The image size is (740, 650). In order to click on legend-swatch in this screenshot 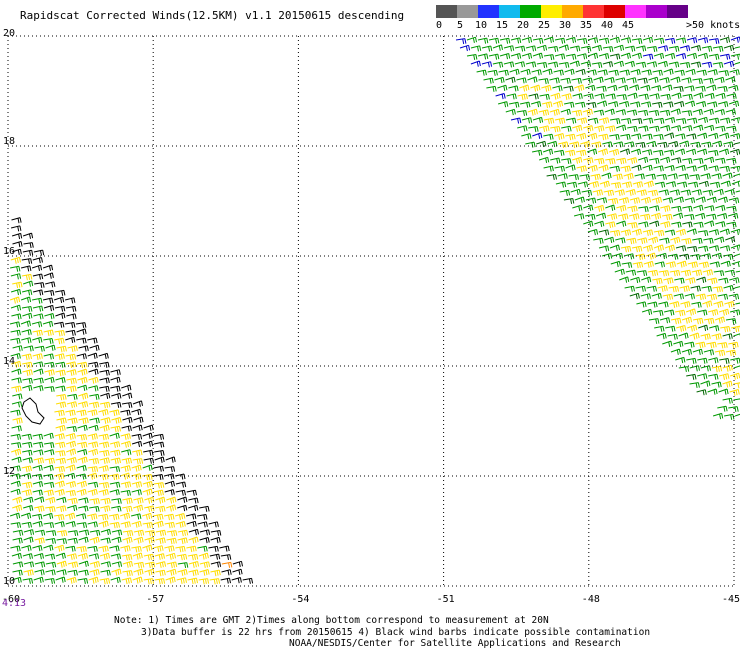, I will do `click(488, 11)`.